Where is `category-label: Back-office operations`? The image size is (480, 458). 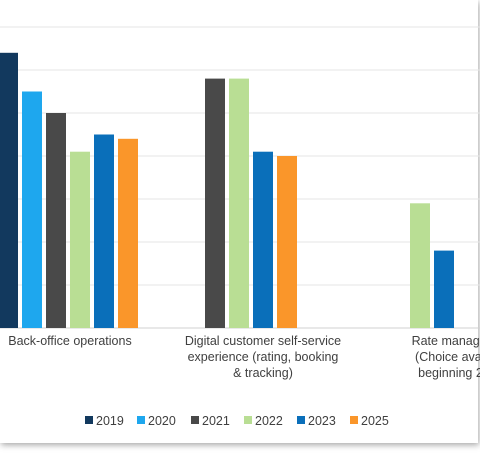
category-label: Back-office operations is located at coordinates (69, 341).